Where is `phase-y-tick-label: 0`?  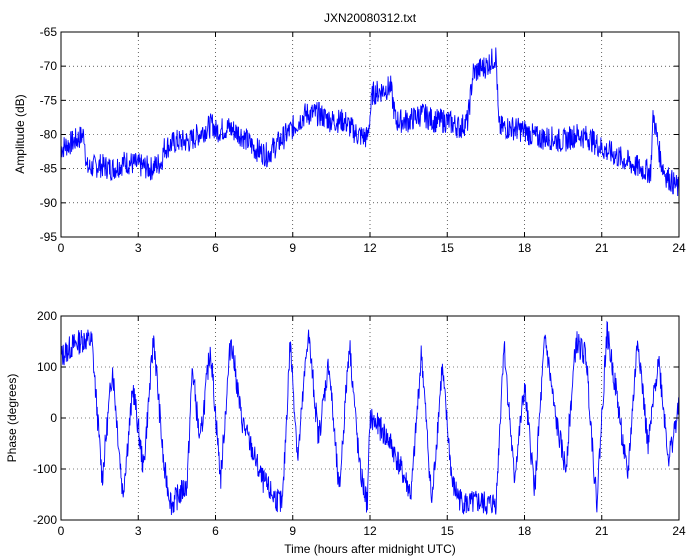
phase-y-tick-label: 0 is located at coordinates (53, 418).